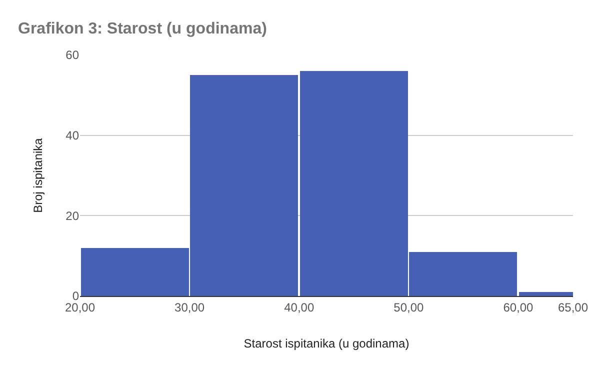 Image resolution: width=600 pixels, height=371 pixels. I want to click on x-axis-title: Starost ispitanika (u godinama), so click(327, 343).